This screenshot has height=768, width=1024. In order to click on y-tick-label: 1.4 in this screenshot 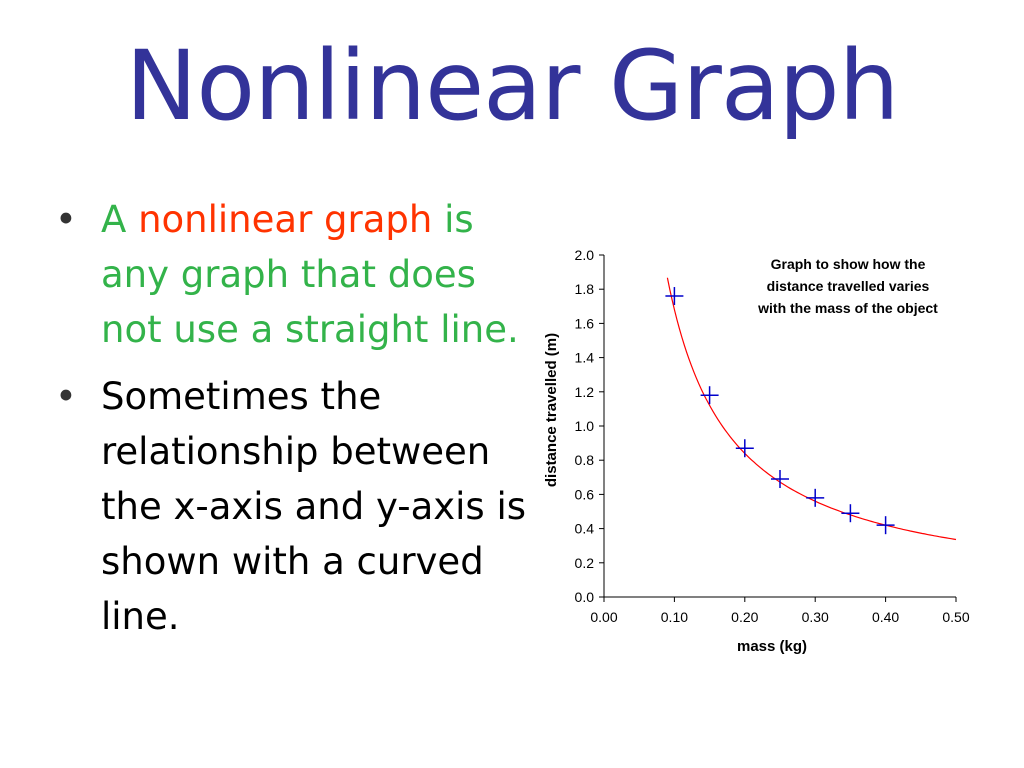, I will do `click(585, 358)`.